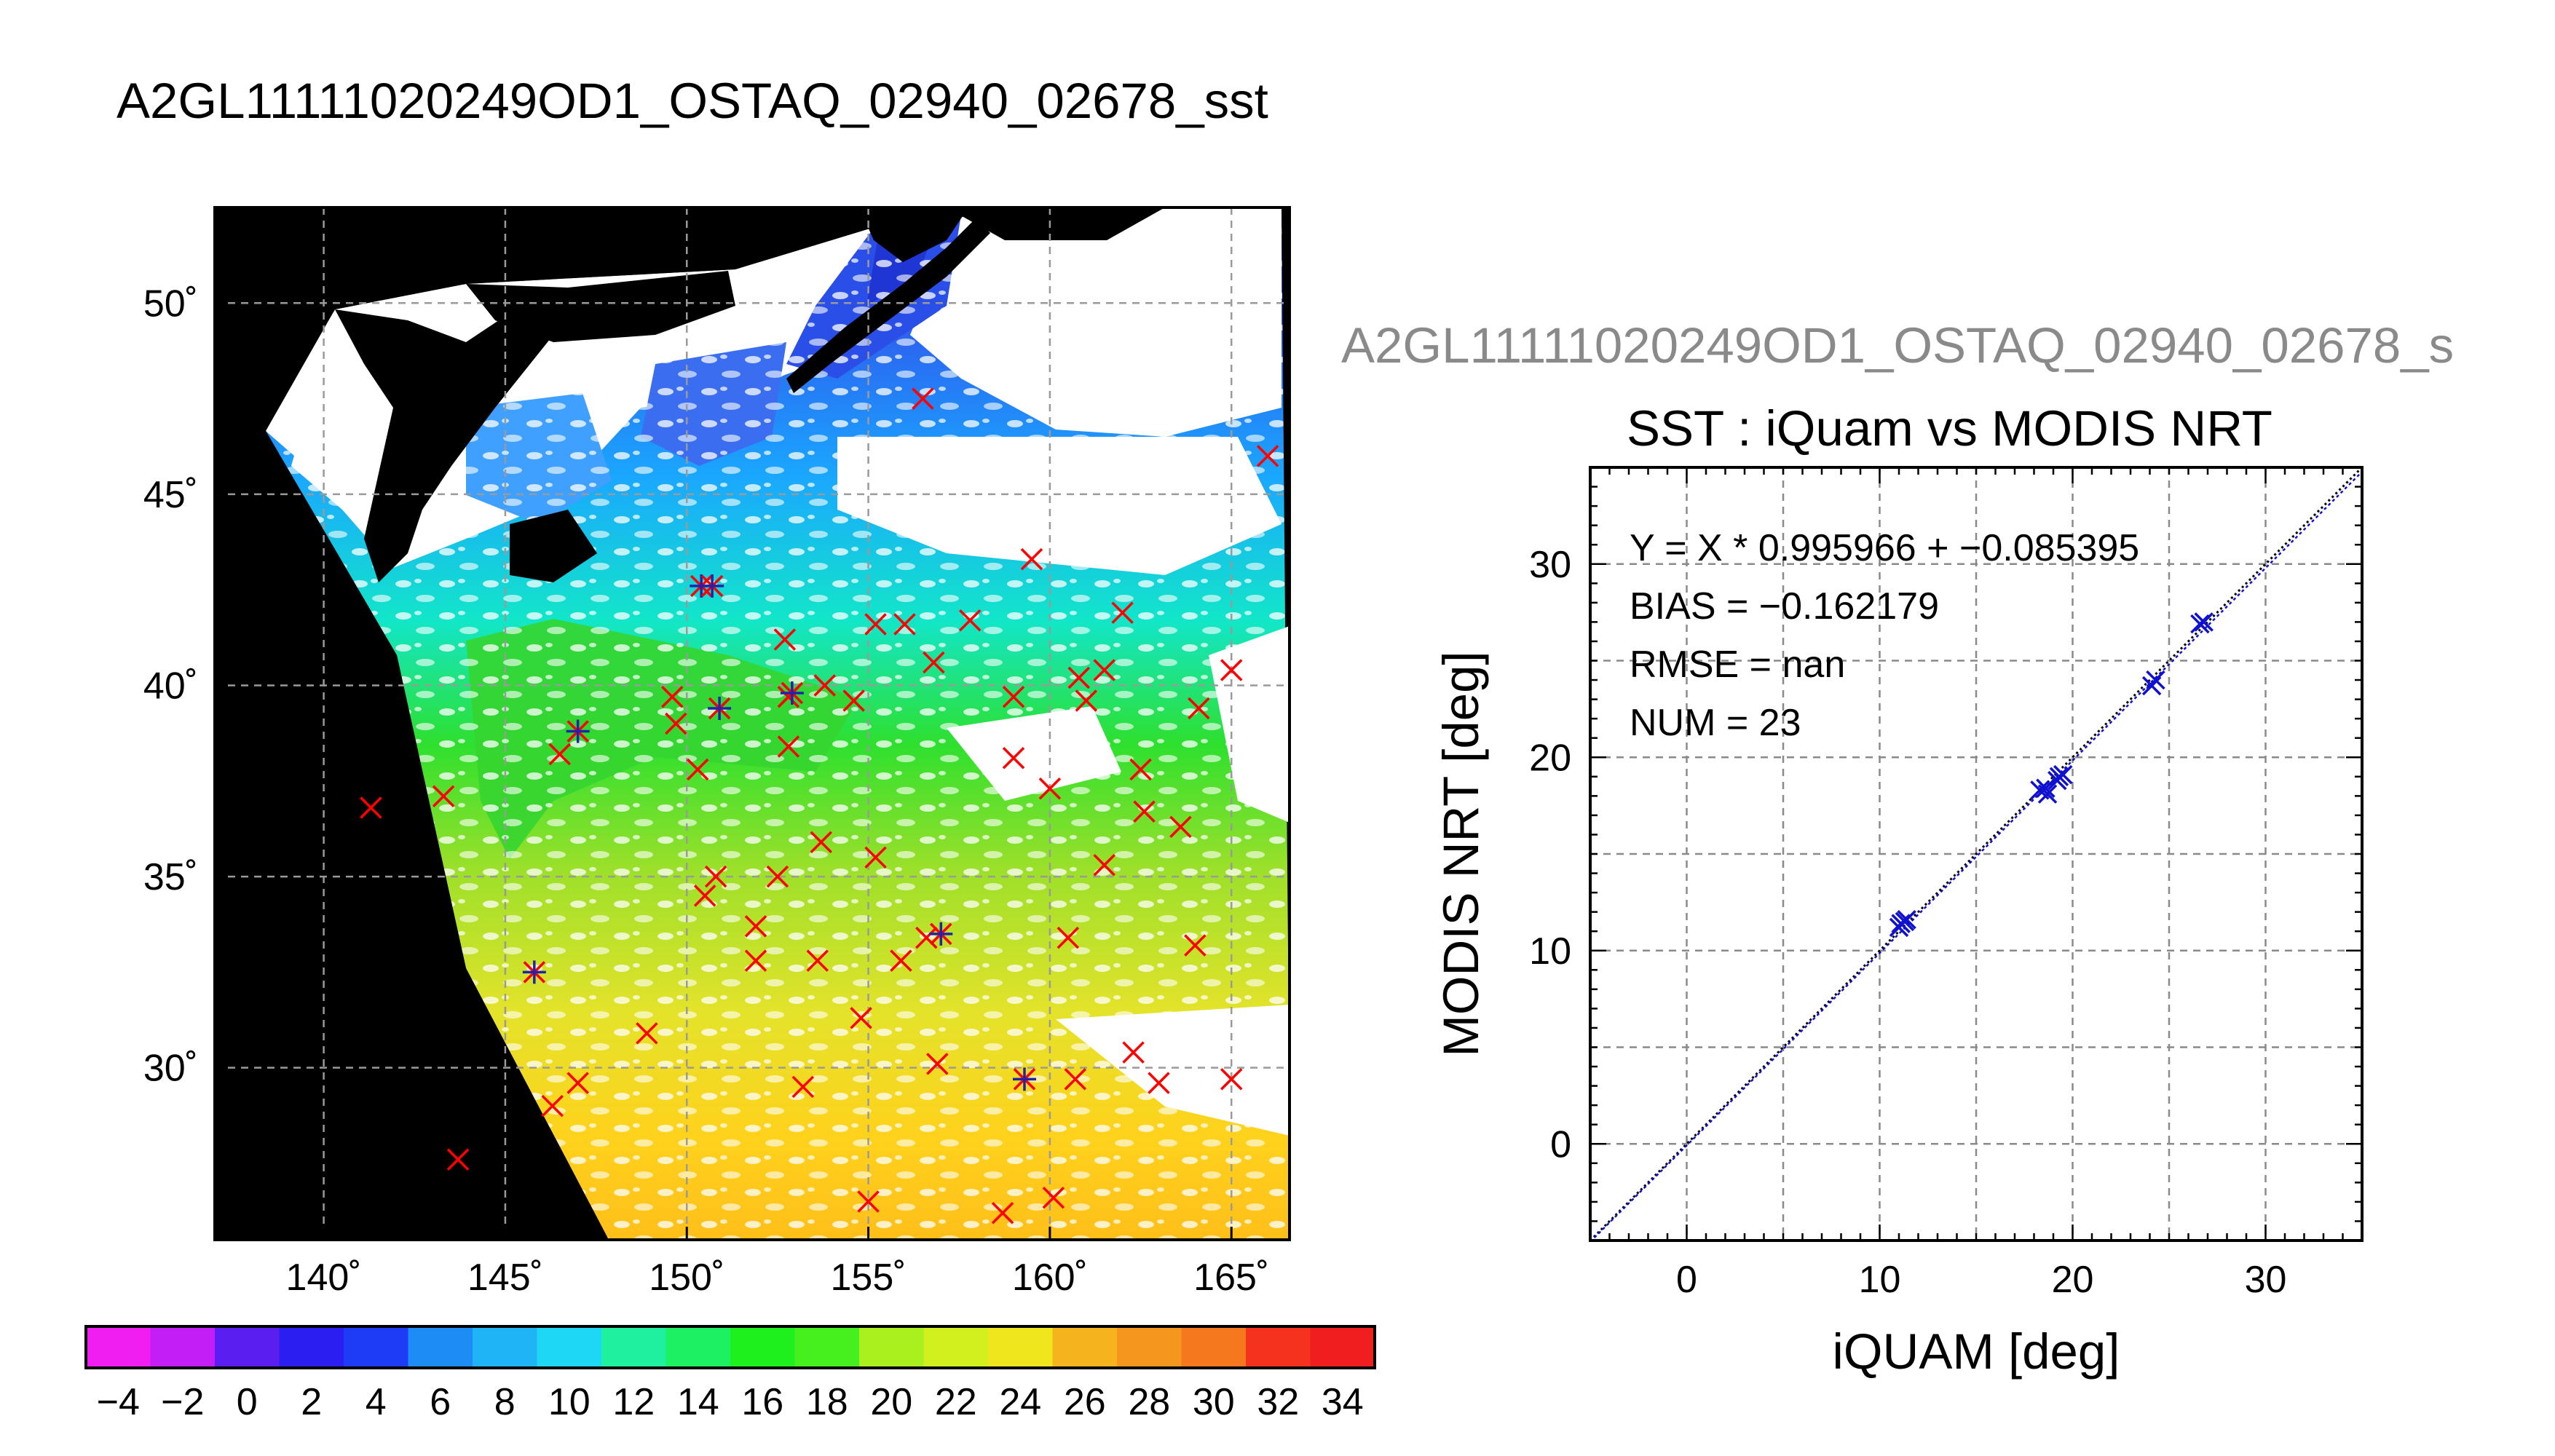 Image resolution: width=2555 pixels, height=1456 pixels. Describe the element at coordinates (170, 303) in the screenshot. I see `lat-tick-label: 50˚` at that location.